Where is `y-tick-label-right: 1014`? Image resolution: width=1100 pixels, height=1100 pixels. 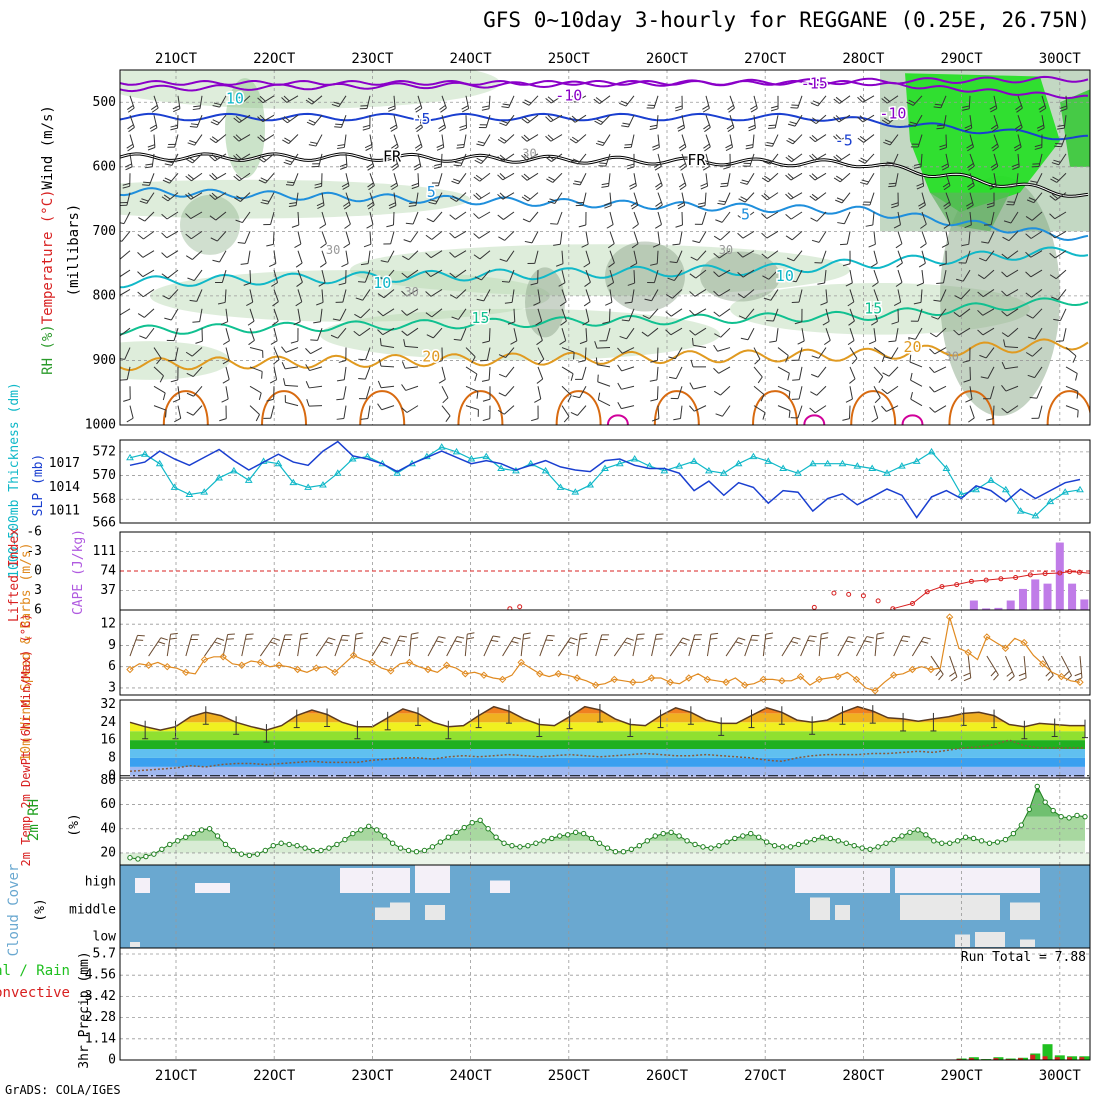
y-tick-label-right: 1014 is located at coordinates (64, 487).